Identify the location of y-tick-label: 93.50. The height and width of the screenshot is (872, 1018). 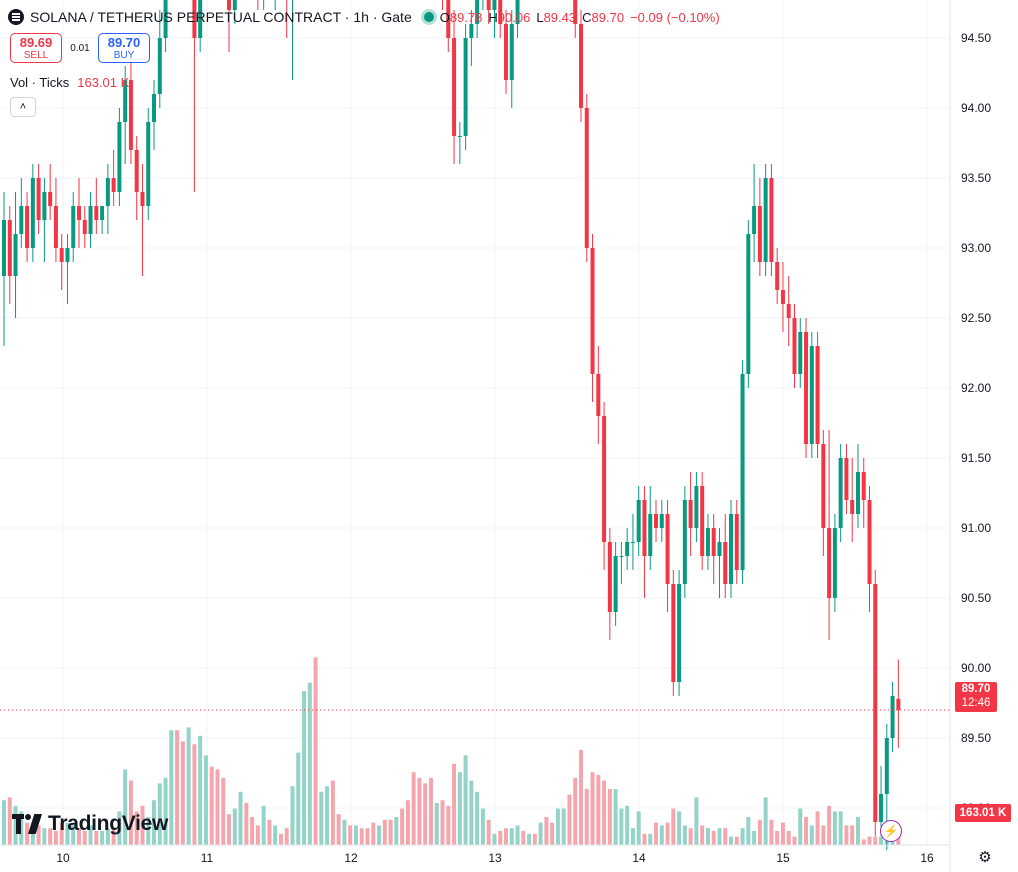
(976, 178).